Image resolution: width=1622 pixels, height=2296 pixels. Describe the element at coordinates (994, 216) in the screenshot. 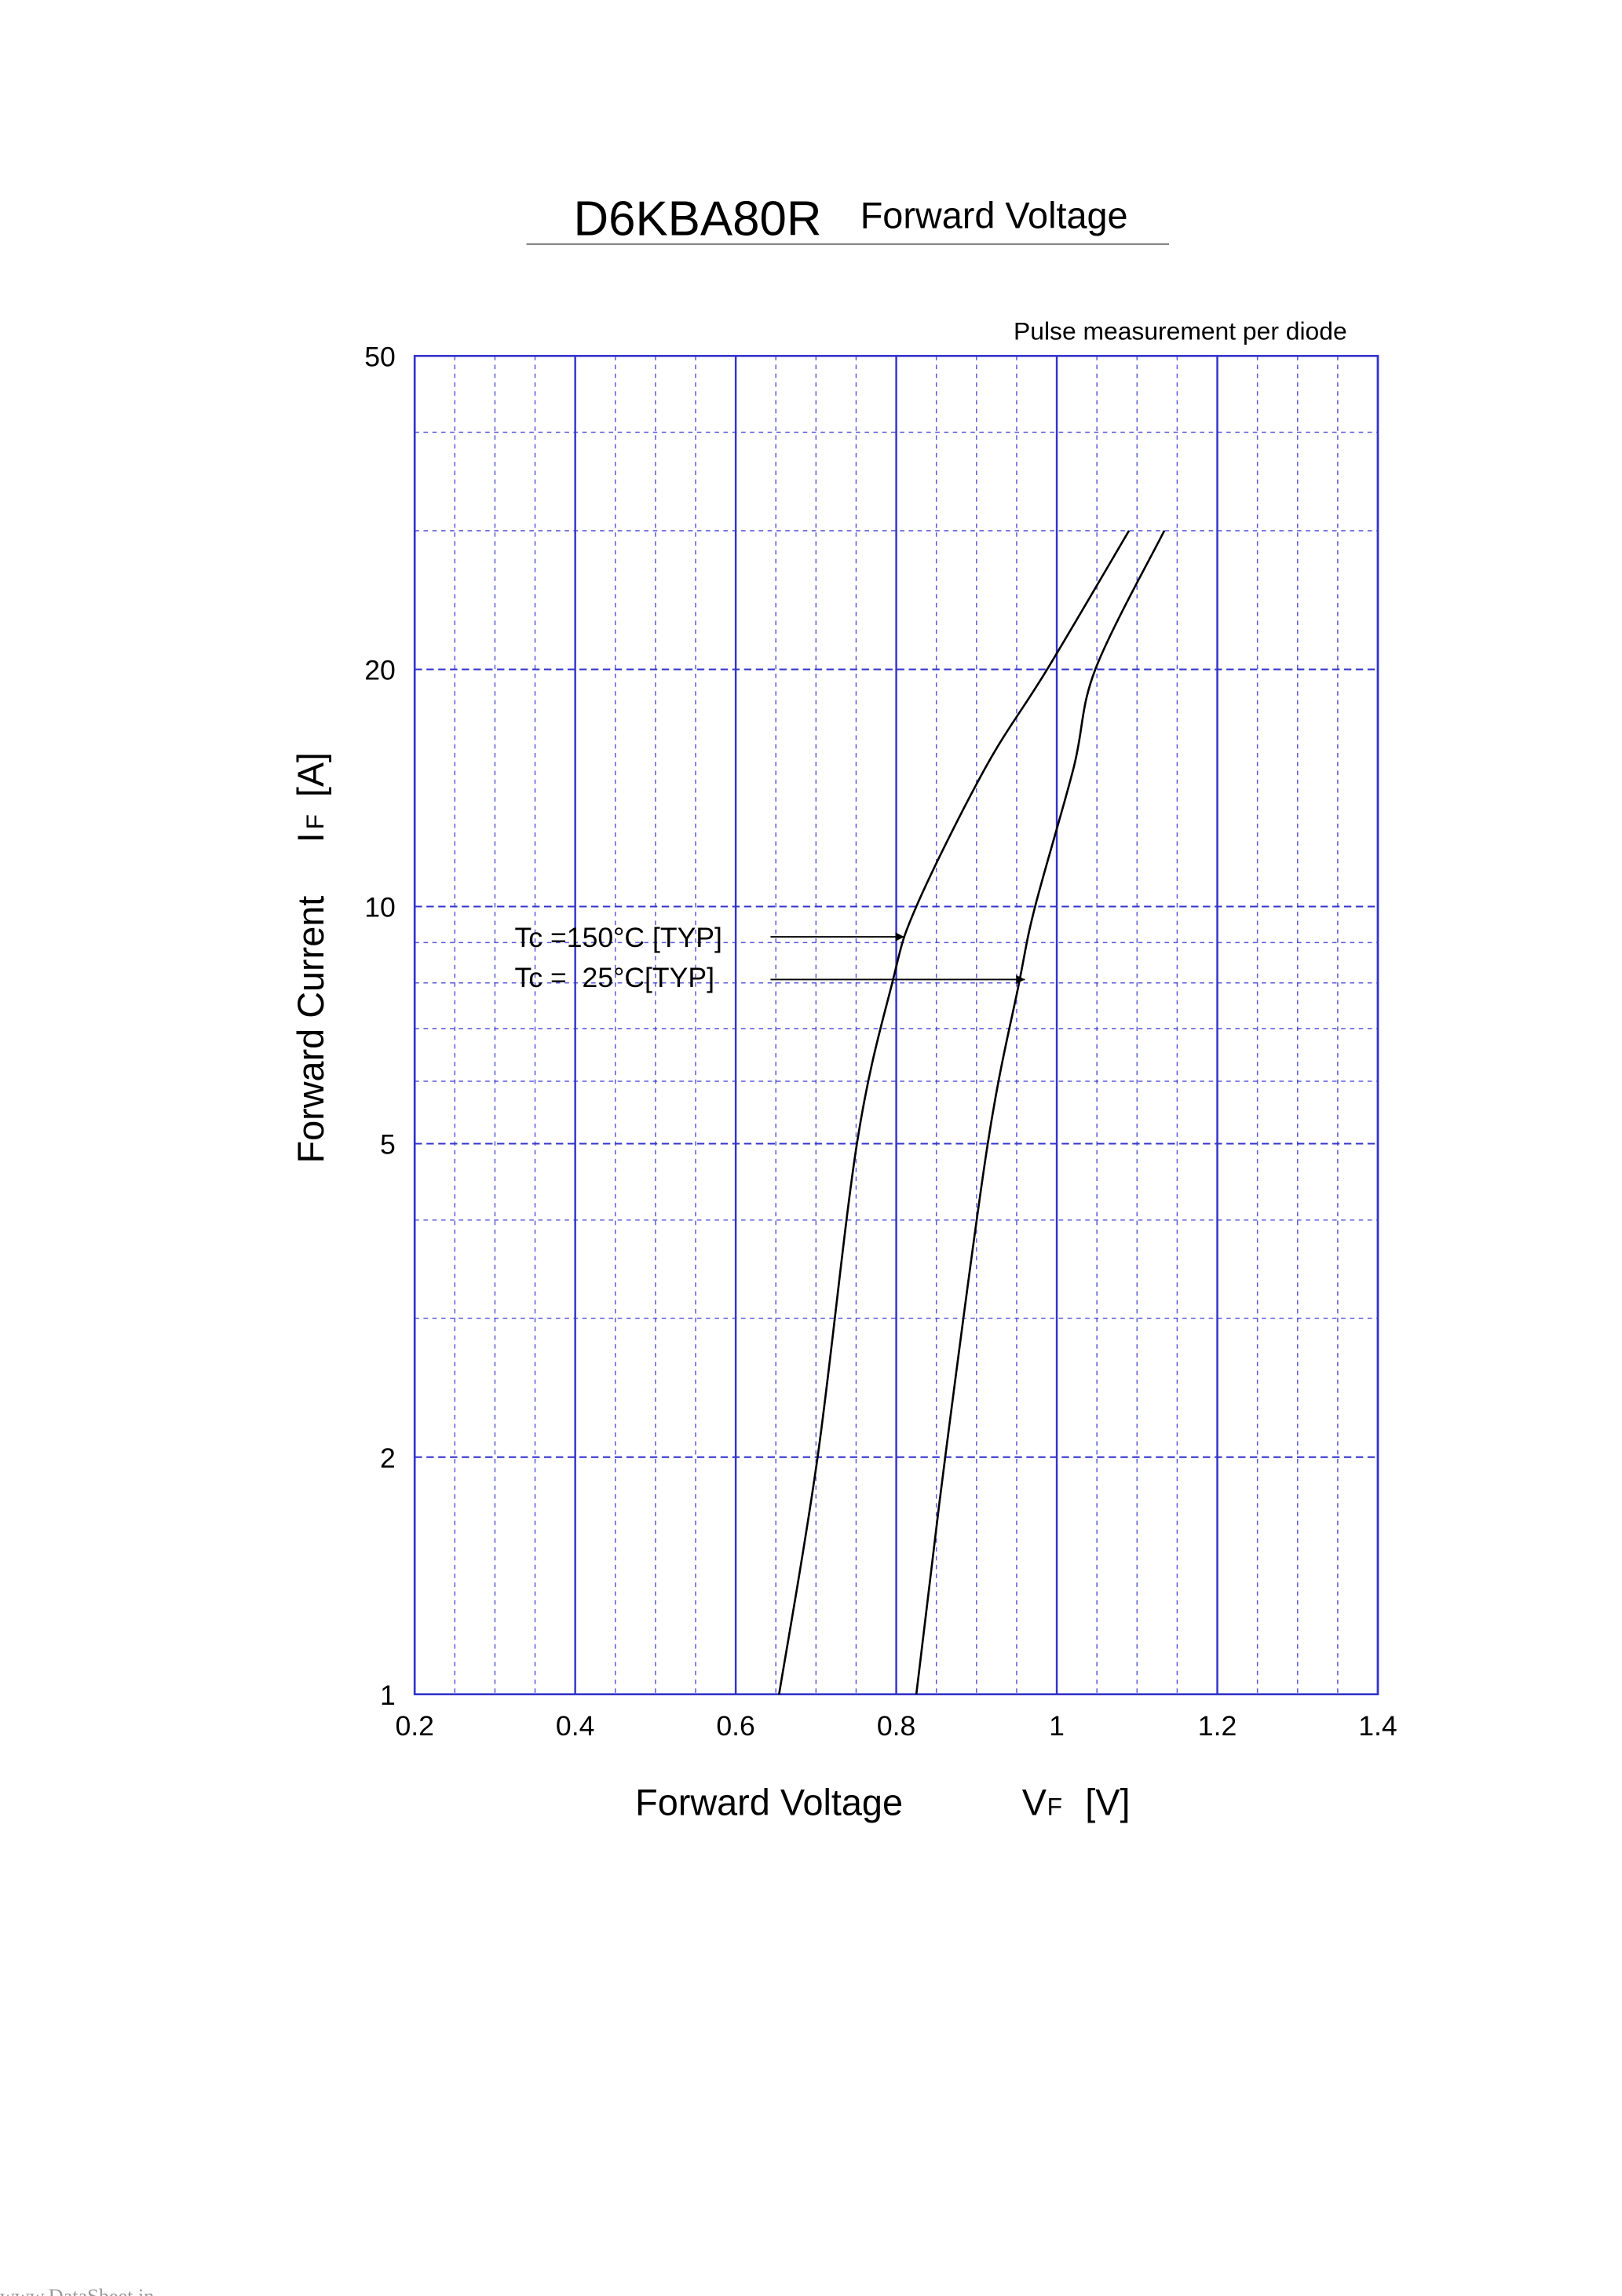

I see `chart-subtitle: Forward Voltage` at that location.